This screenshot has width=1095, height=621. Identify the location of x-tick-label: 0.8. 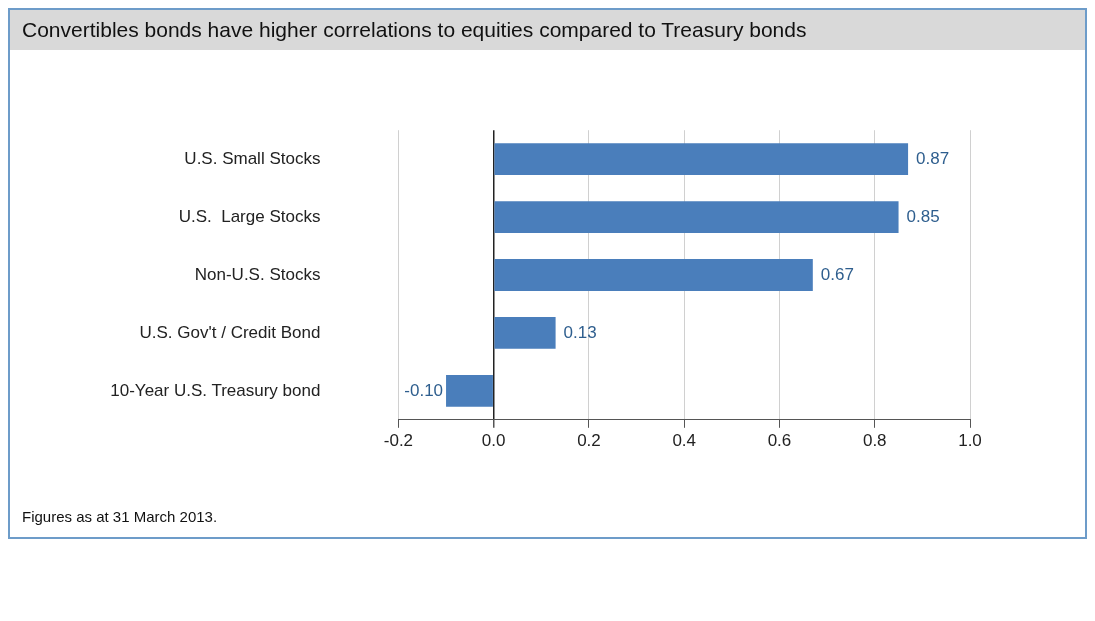
(874, 440).